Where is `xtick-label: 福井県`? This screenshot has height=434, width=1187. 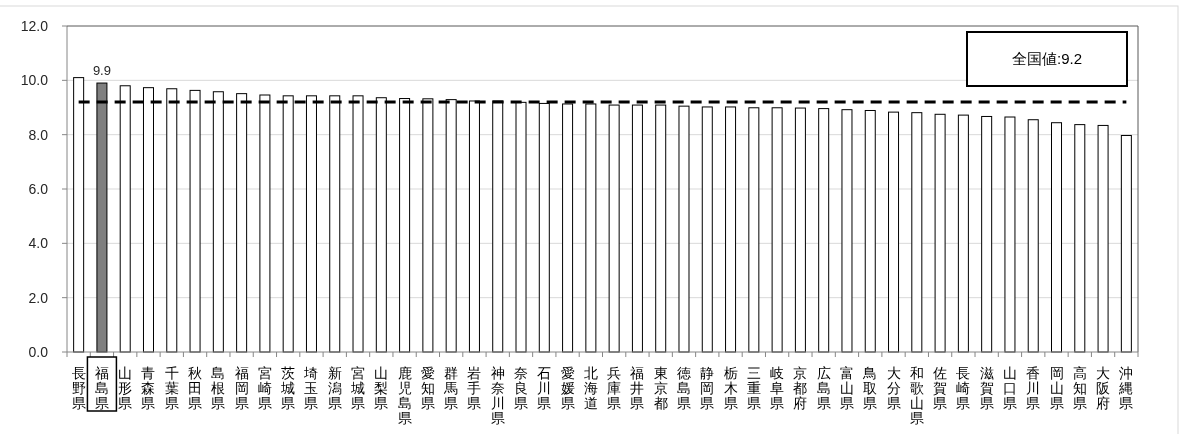
xtick-label: 福井県 is located at coordinates (637, 388).